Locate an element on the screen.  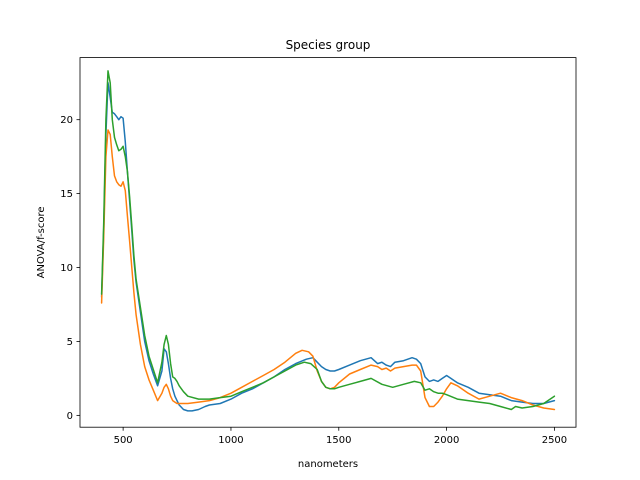
x-tick-label: 2000 is located at coordinates (446, 440).